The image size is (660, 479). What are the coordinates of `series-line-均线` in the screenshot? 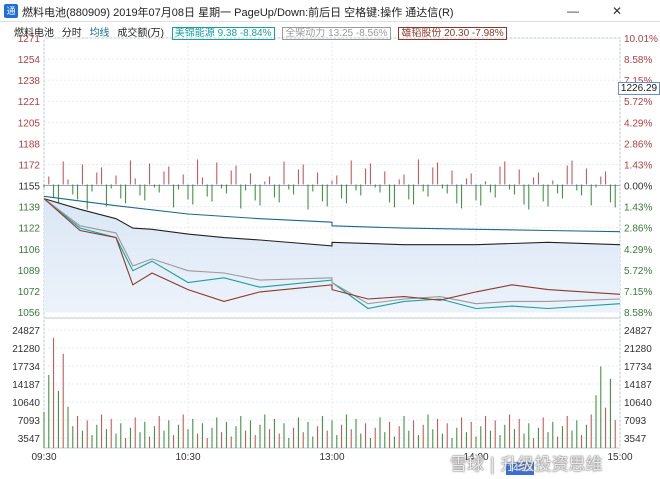 It's located at (332, 214).